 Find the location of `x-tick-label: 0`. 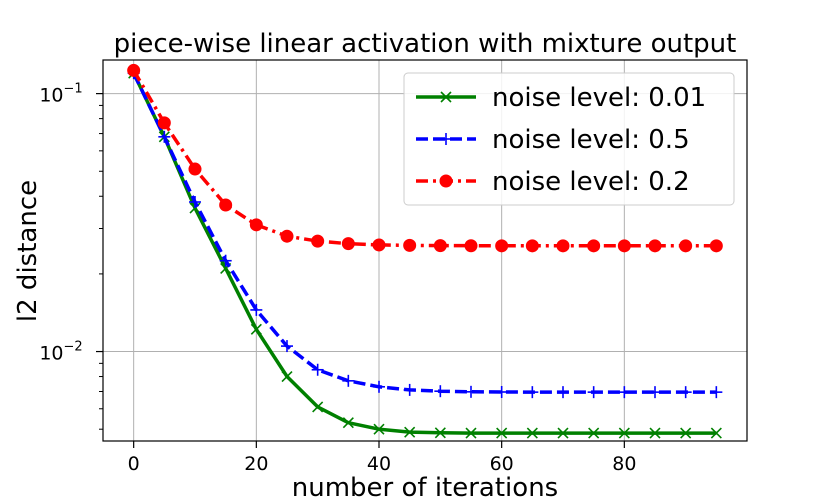

x-tick-label: 0 is located at coordinates (134, 464).